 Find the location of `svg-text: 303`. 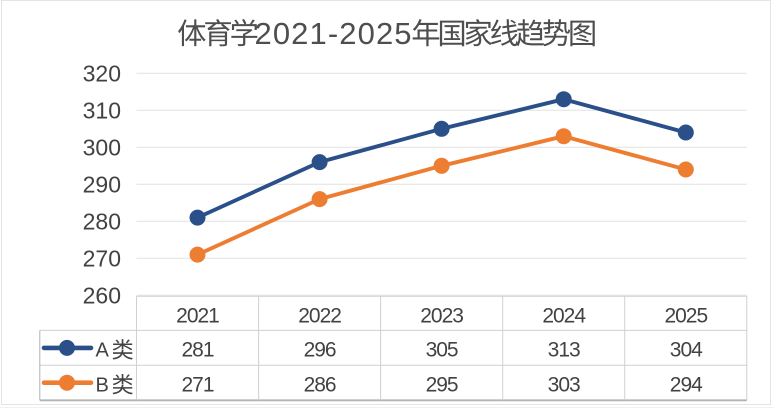

svg-text: 303 is located at coordinates (564, 384).